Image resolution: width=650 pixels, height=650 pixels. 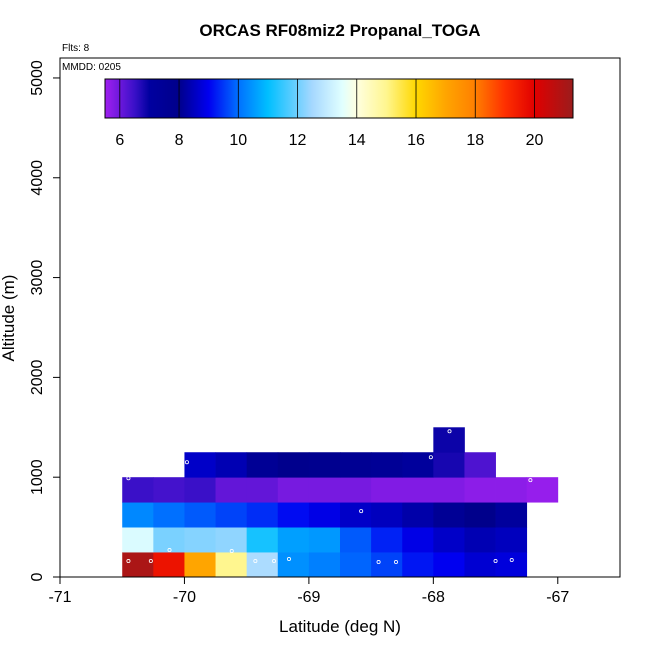 What do you see at coordinates (119, 140) in the screenshot?
I see `colorbar-tick-label: 6` at bounding box center [119, 140].